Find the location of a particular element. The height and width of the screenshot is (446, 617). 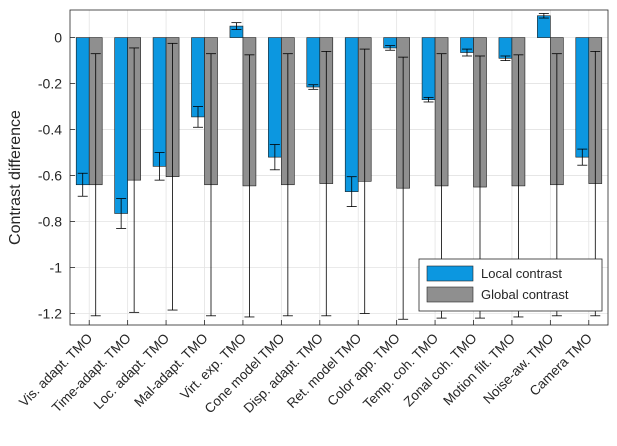

y-tick-label: -1 is located at coordinates (56, 268).